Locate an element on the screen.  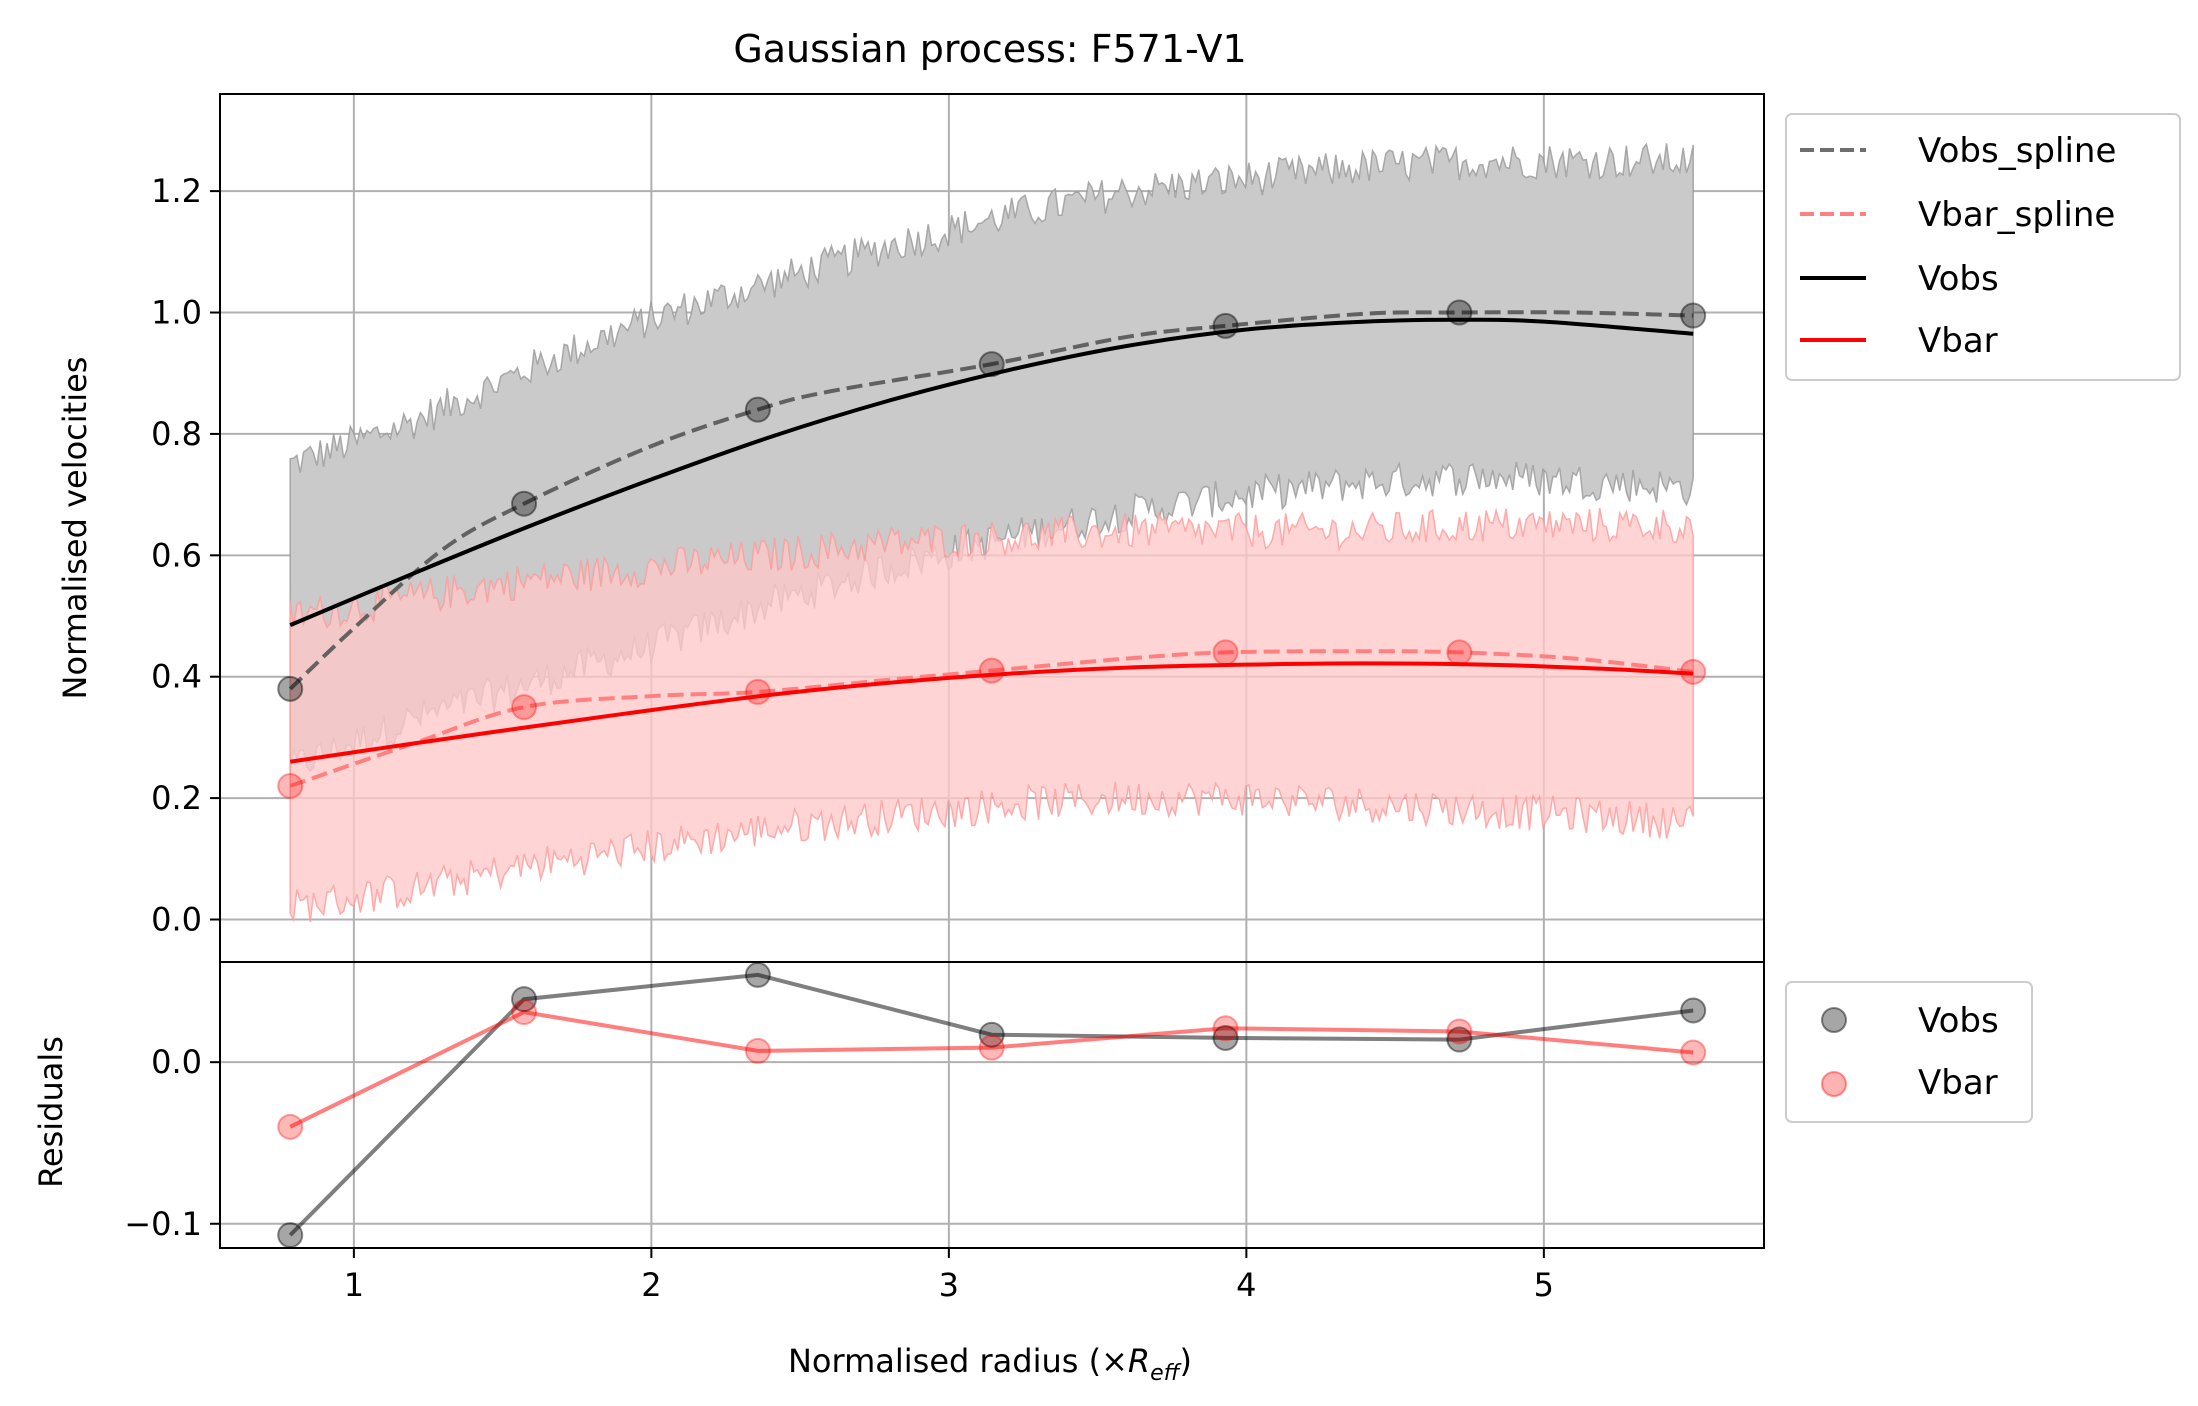
bottom-legend: Vobs Vbar is located at coordinates (1909, 1052).